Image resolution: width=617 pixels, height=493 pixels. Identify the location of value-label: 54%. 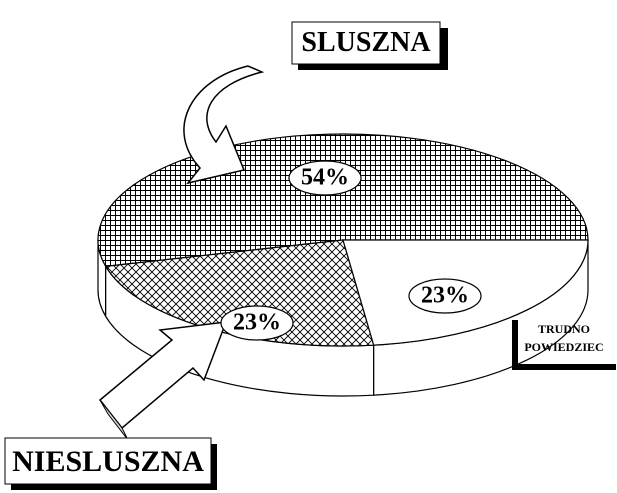
(325, 178).